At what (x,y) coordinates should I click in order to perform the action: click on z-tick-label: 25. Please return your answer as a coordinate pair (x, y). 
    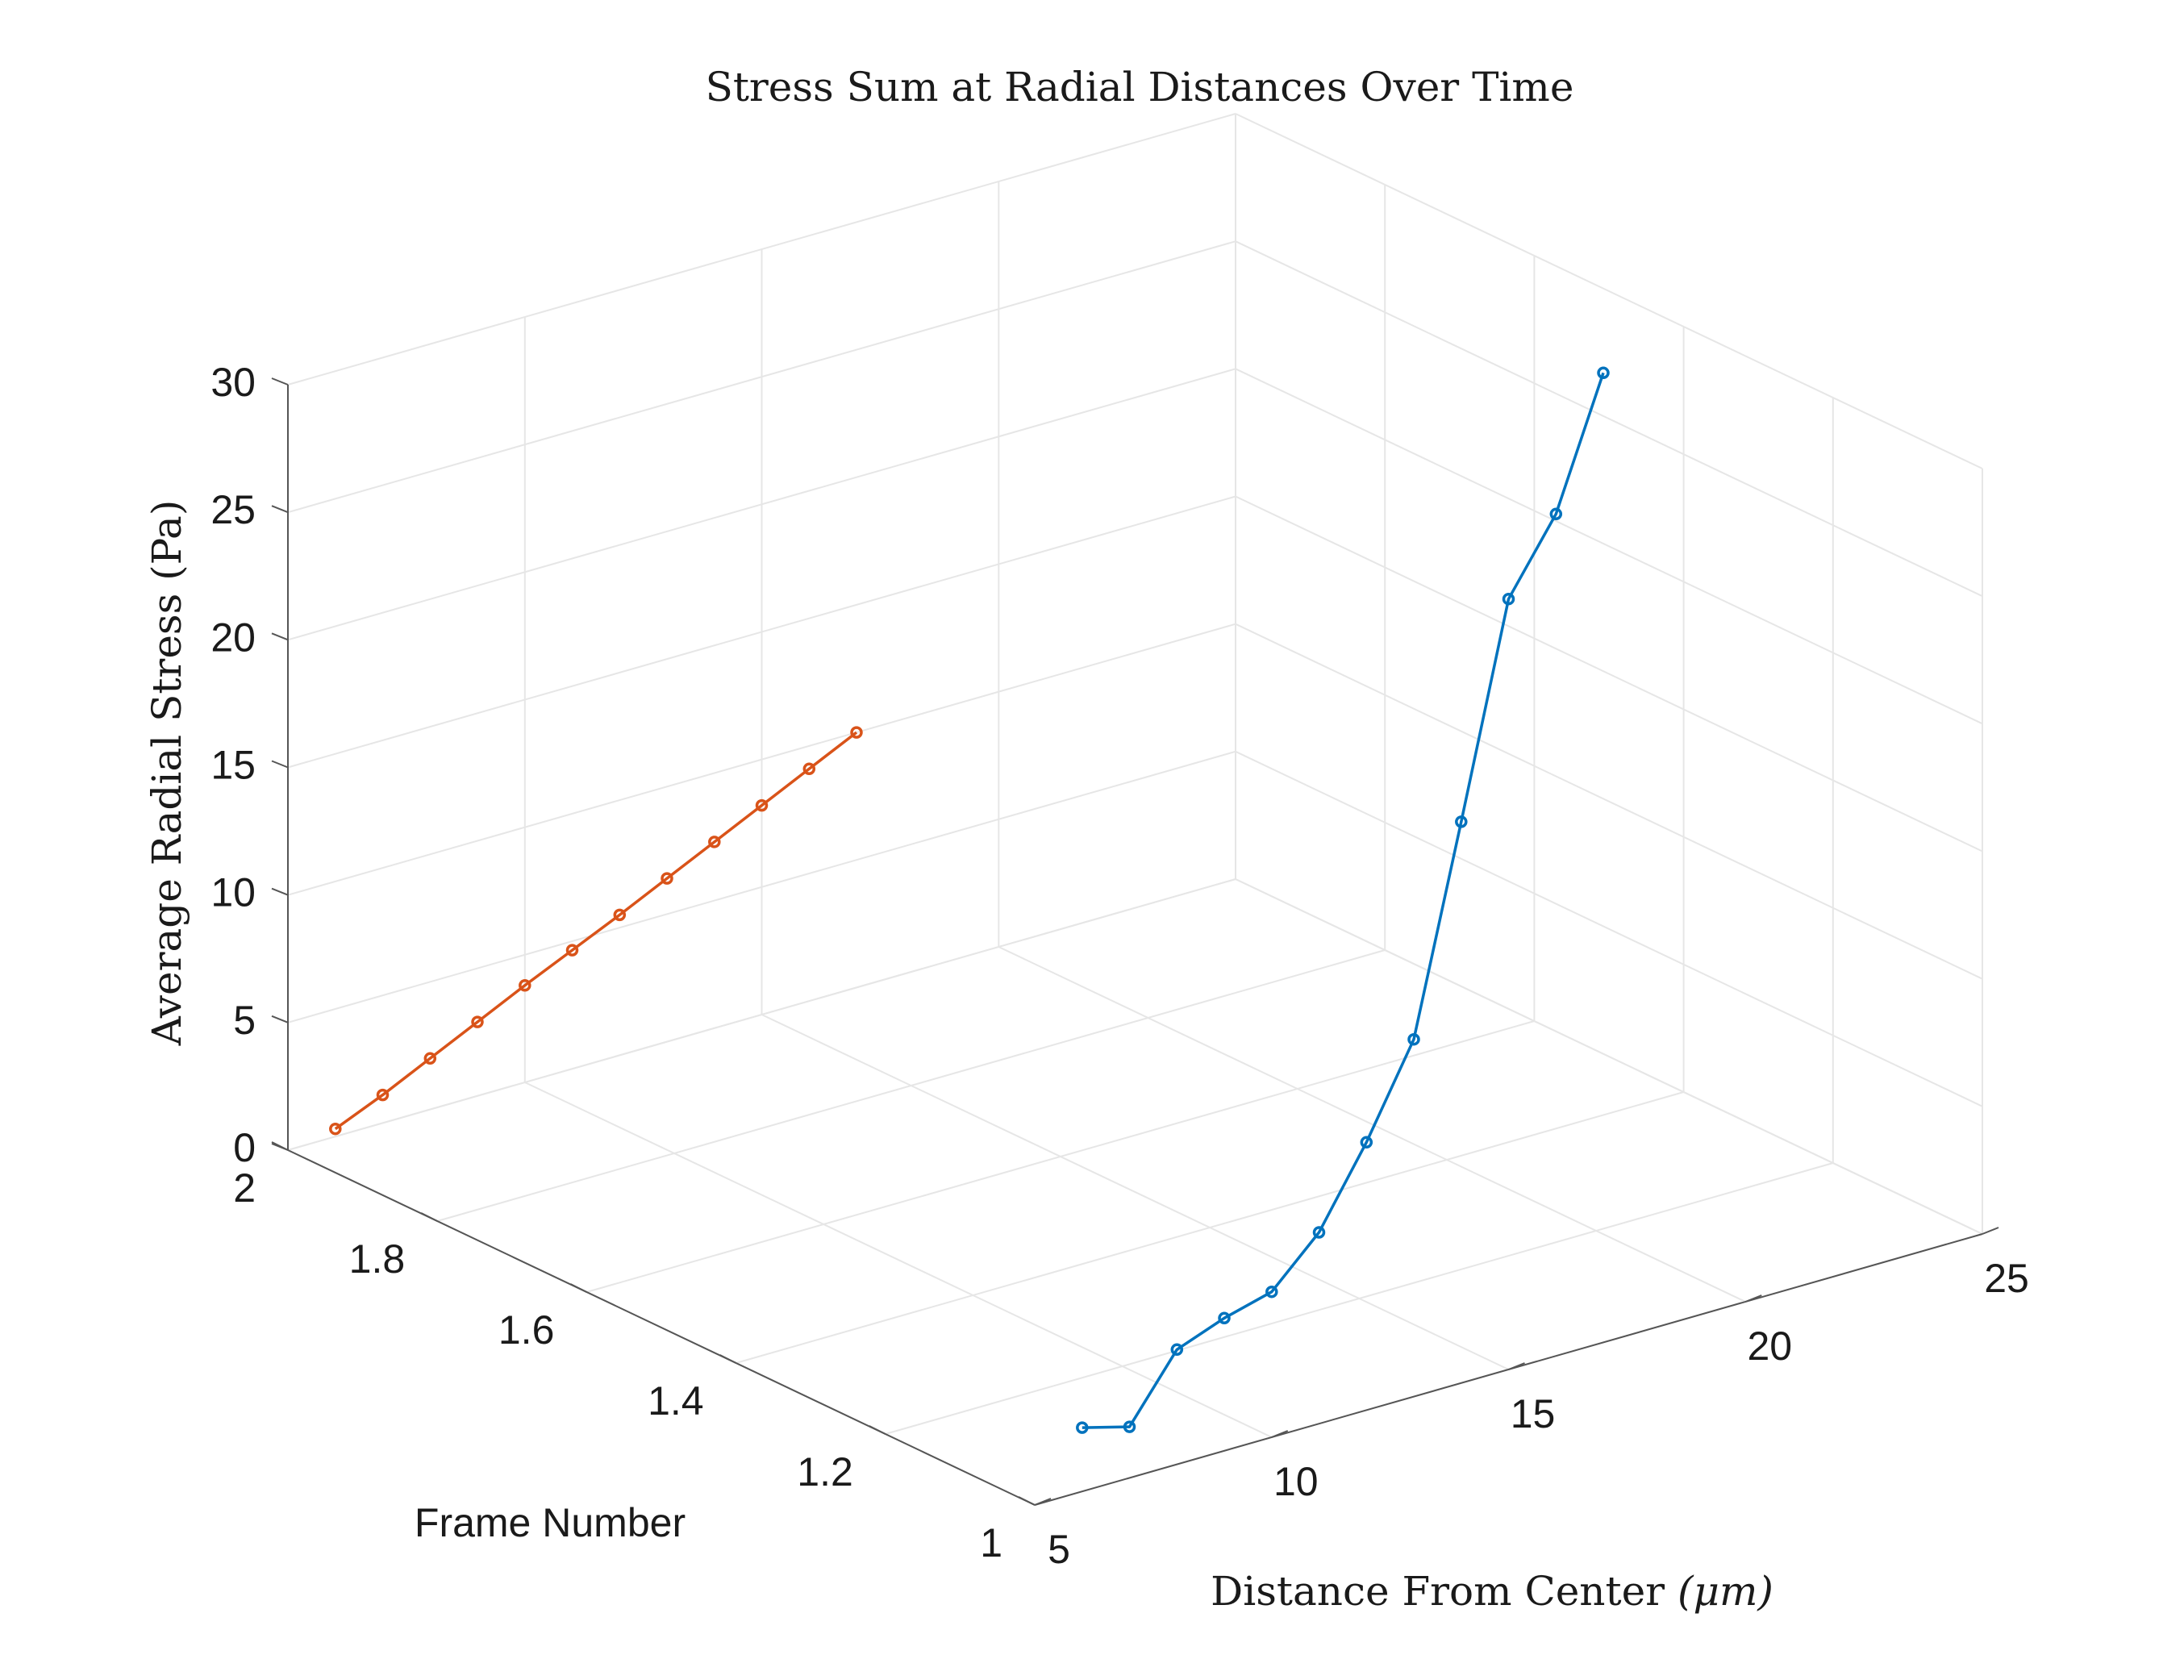
    Looking at the image, I should click on (233, 509).